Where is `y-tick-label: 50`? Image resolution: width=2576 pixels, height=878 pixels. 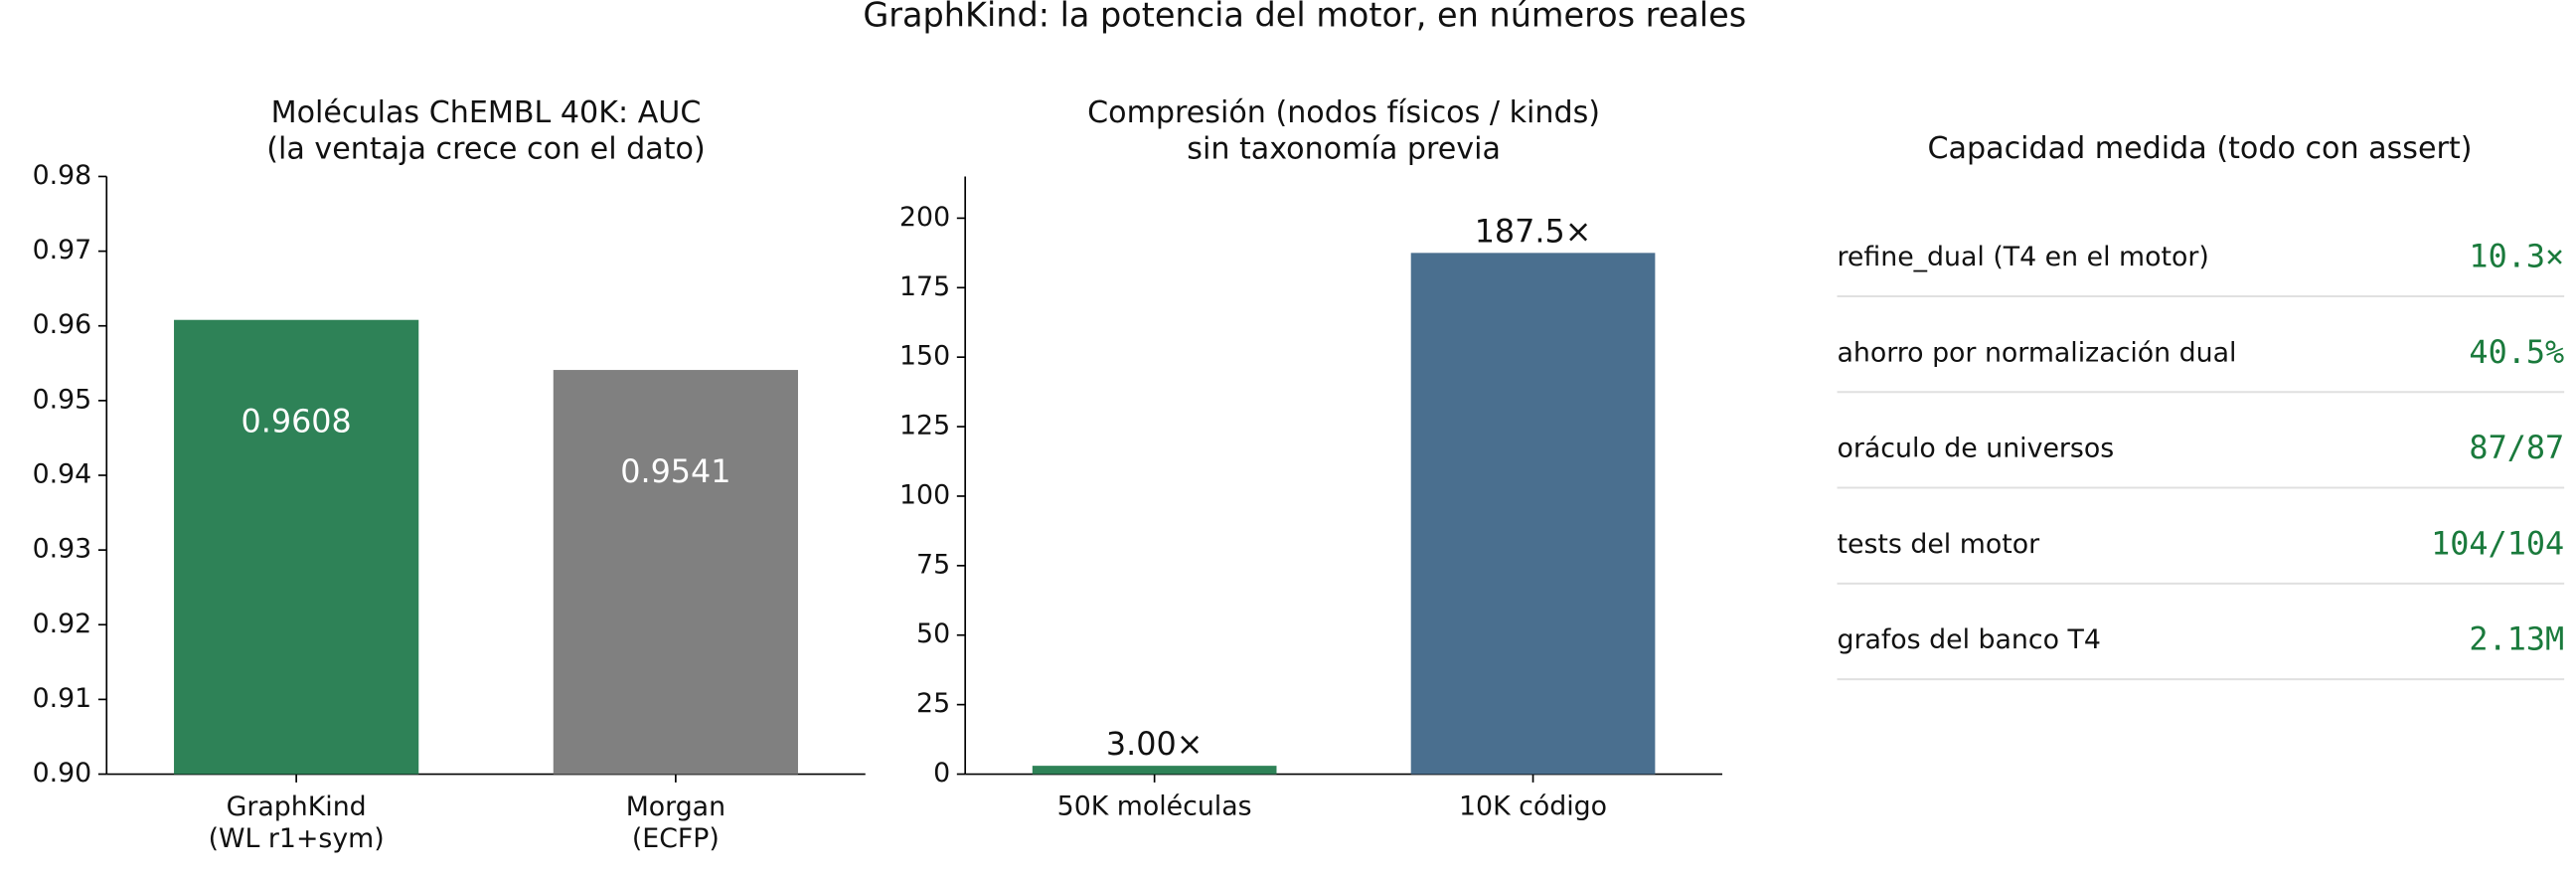
y-tick-label: 50 is located at coordinates (933, 633).